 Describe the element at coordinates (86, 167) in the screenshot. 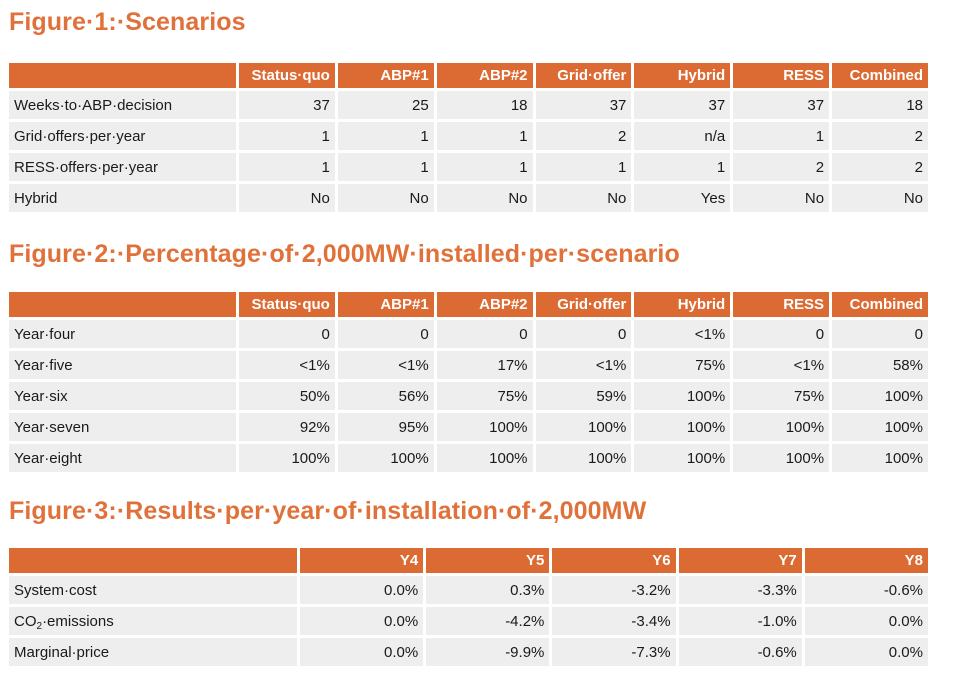

I see `row-label-text: RESS·offers·per·year` at that location.